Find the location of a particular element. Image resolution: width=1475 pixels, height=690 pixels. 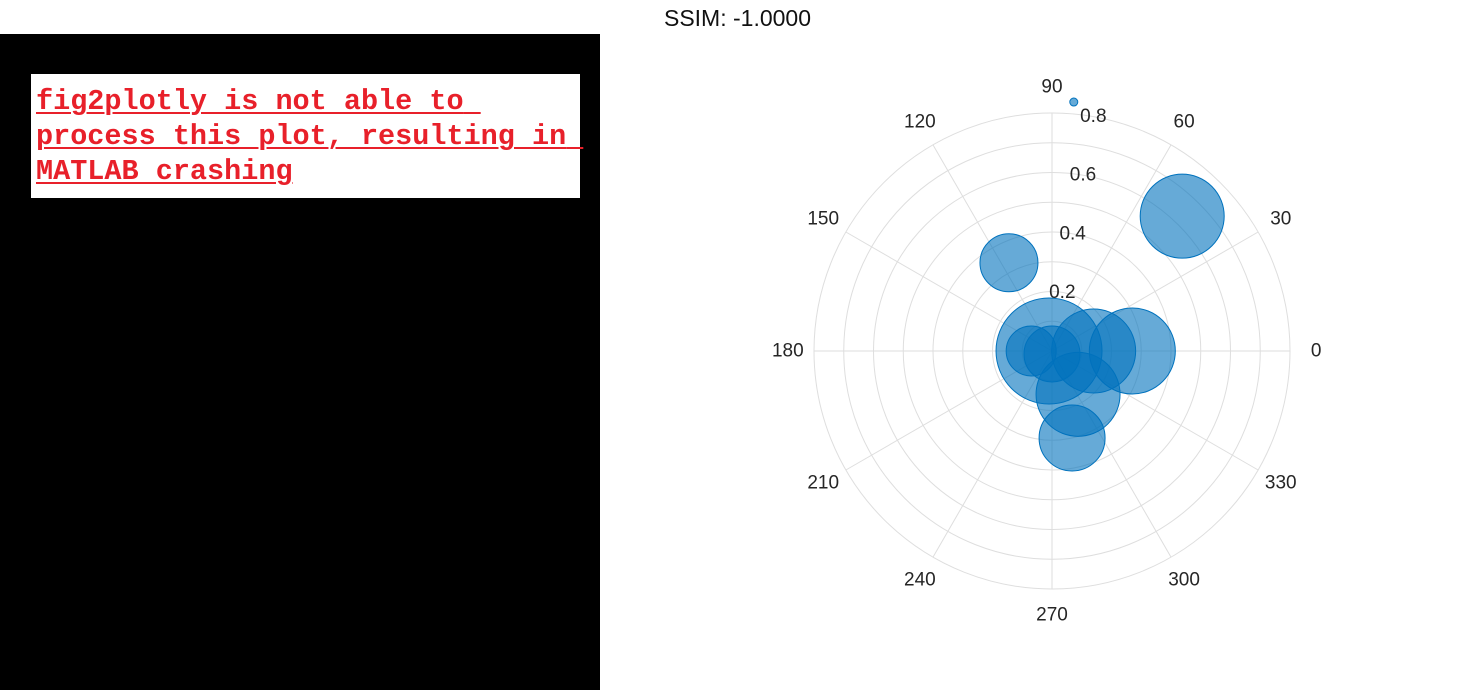

angle-tick-label-330: 330 is located at coordinates (1281, 483).